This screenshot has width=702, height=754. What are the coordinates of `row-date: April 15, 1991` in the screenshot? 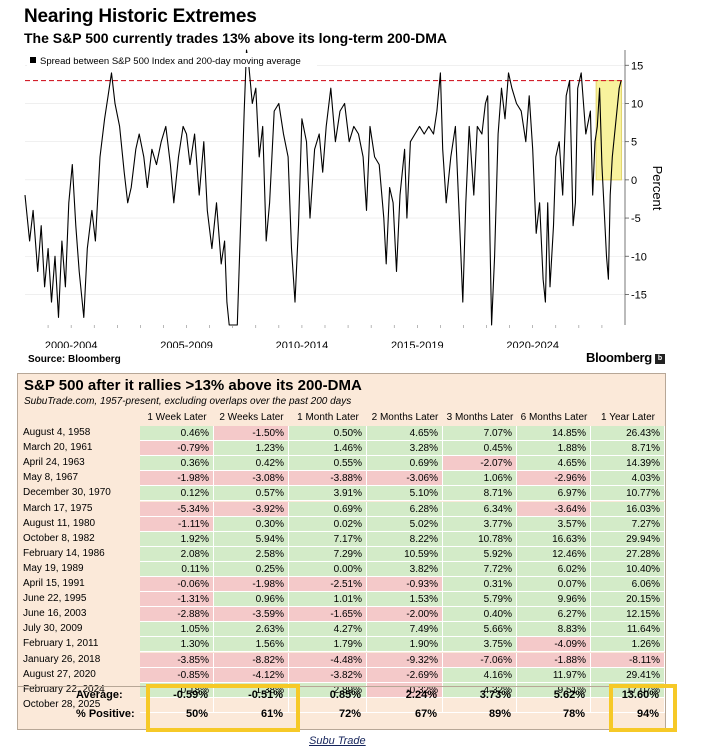 It's located at (54, 583).